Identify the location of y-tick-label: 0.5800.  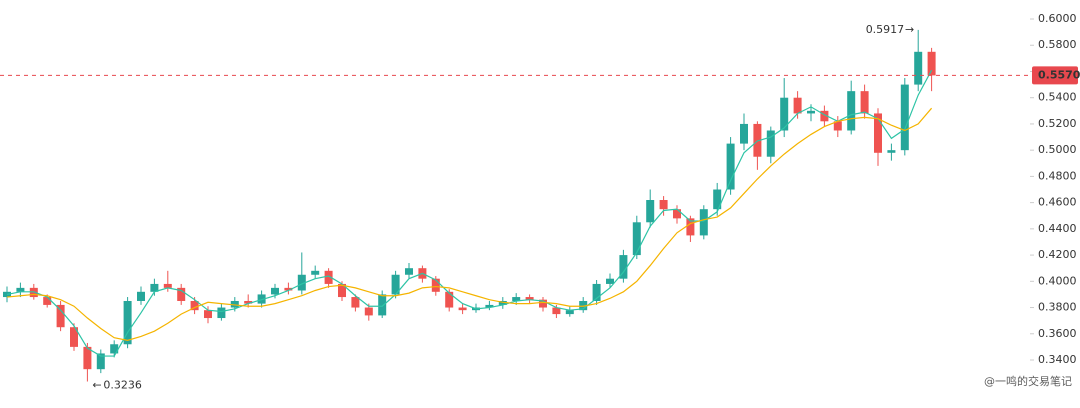
(1057, 44).